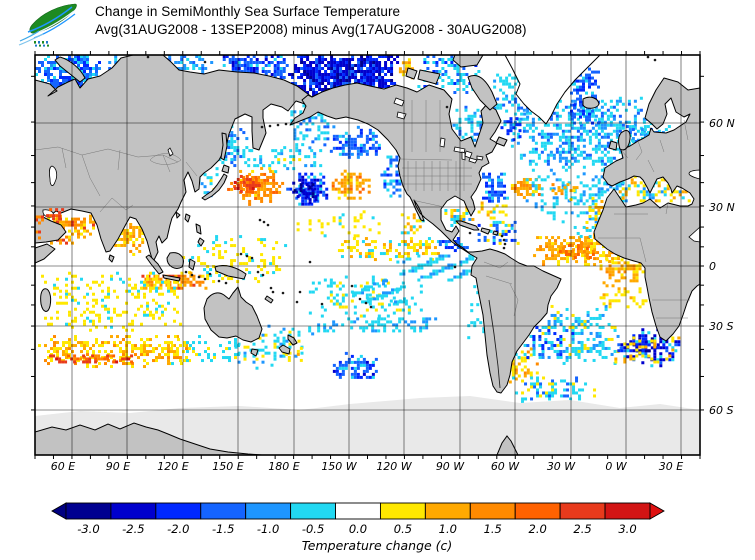  What do you see at coordinates (223, 529) in the screenshot?
I see `colorbar-label: -1.5` at bounding box center [223, 529].